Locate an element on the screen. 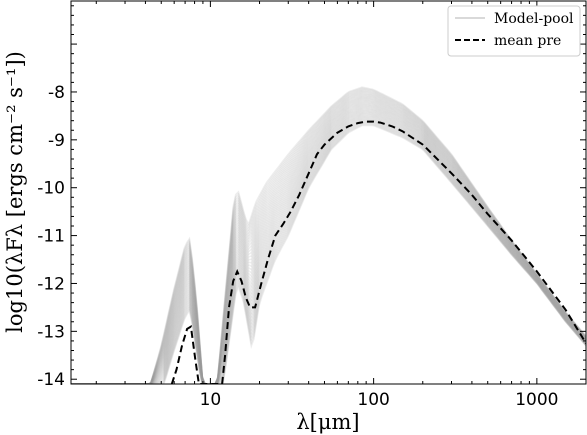 The width and height of the screenshot is (587, 435). y-tick-label: -13 is located at coordinates (51, 332).